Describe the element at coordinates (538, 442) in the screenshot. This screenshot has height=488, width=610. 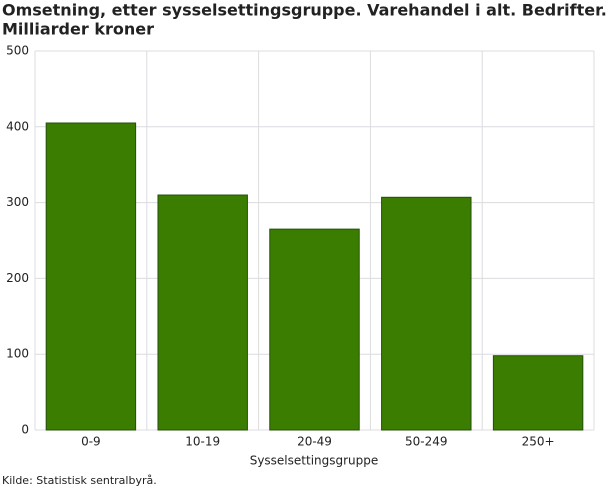
I see `x-tick-label: 250+` at that location.